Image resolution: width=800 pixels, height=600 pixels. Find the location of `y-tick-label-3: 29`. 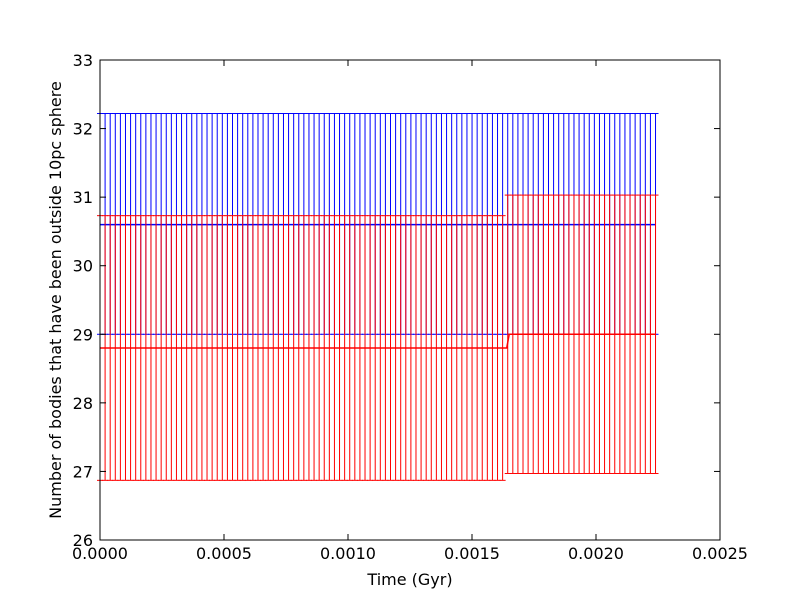

y-tick-label-3: 29 is located at coordinates (83, 334).